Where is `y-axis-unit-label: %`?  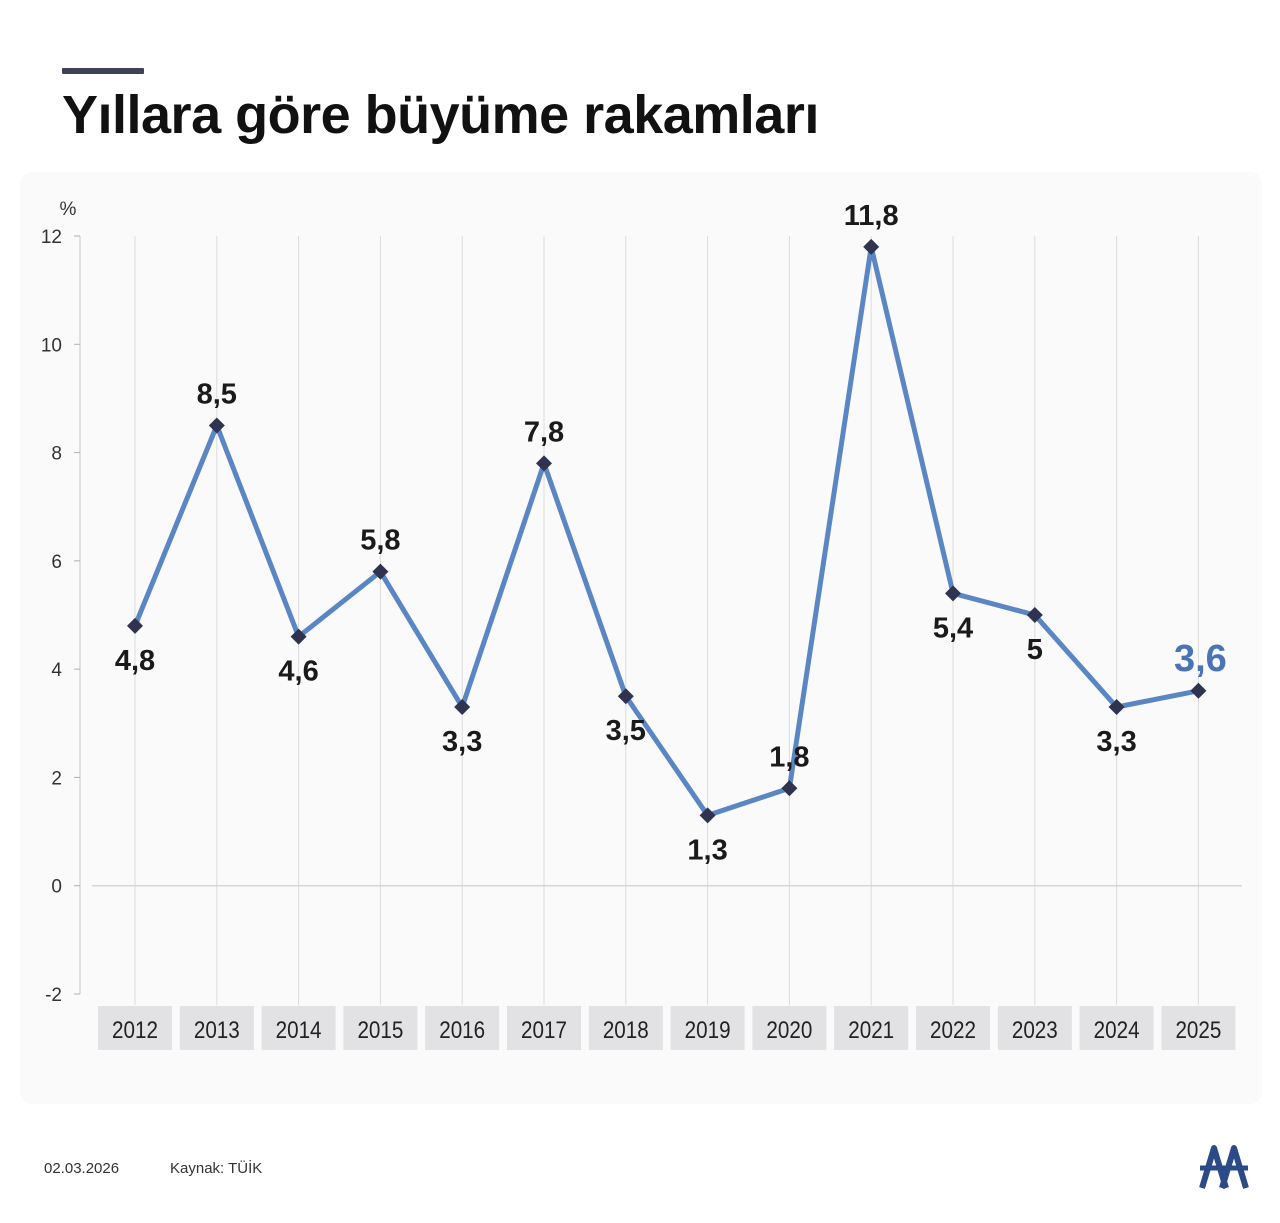
y-axis-unit-label: % is located at coordinates (68, 209).